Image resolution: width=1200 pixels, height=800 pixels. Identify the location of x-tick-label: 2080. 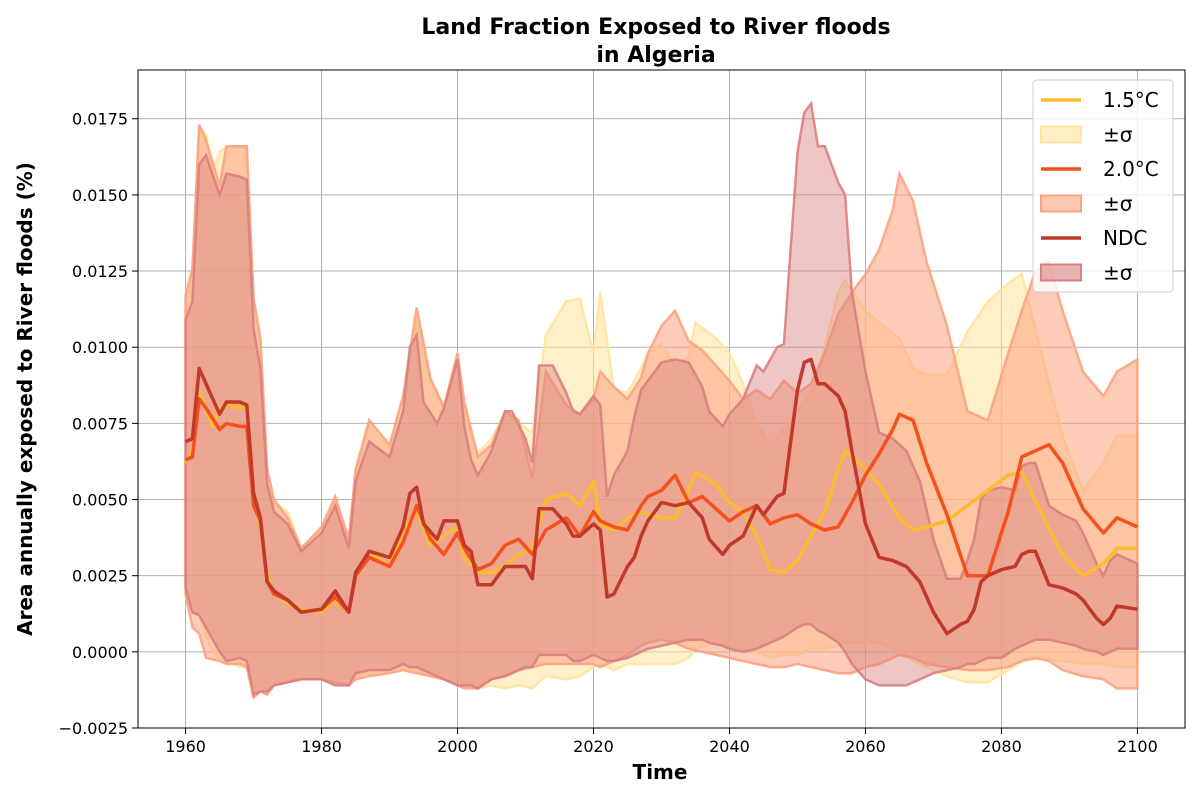
(1001, 746).